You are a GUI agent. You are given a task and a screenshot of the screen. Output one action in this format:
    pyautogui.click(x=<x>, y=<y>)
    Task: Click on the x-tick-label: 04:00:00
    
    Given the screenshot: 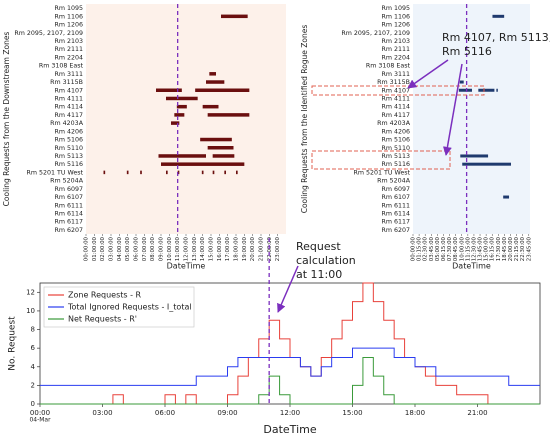 What is the action you would take?
    pyautogui.click(x=120, y=248)
    